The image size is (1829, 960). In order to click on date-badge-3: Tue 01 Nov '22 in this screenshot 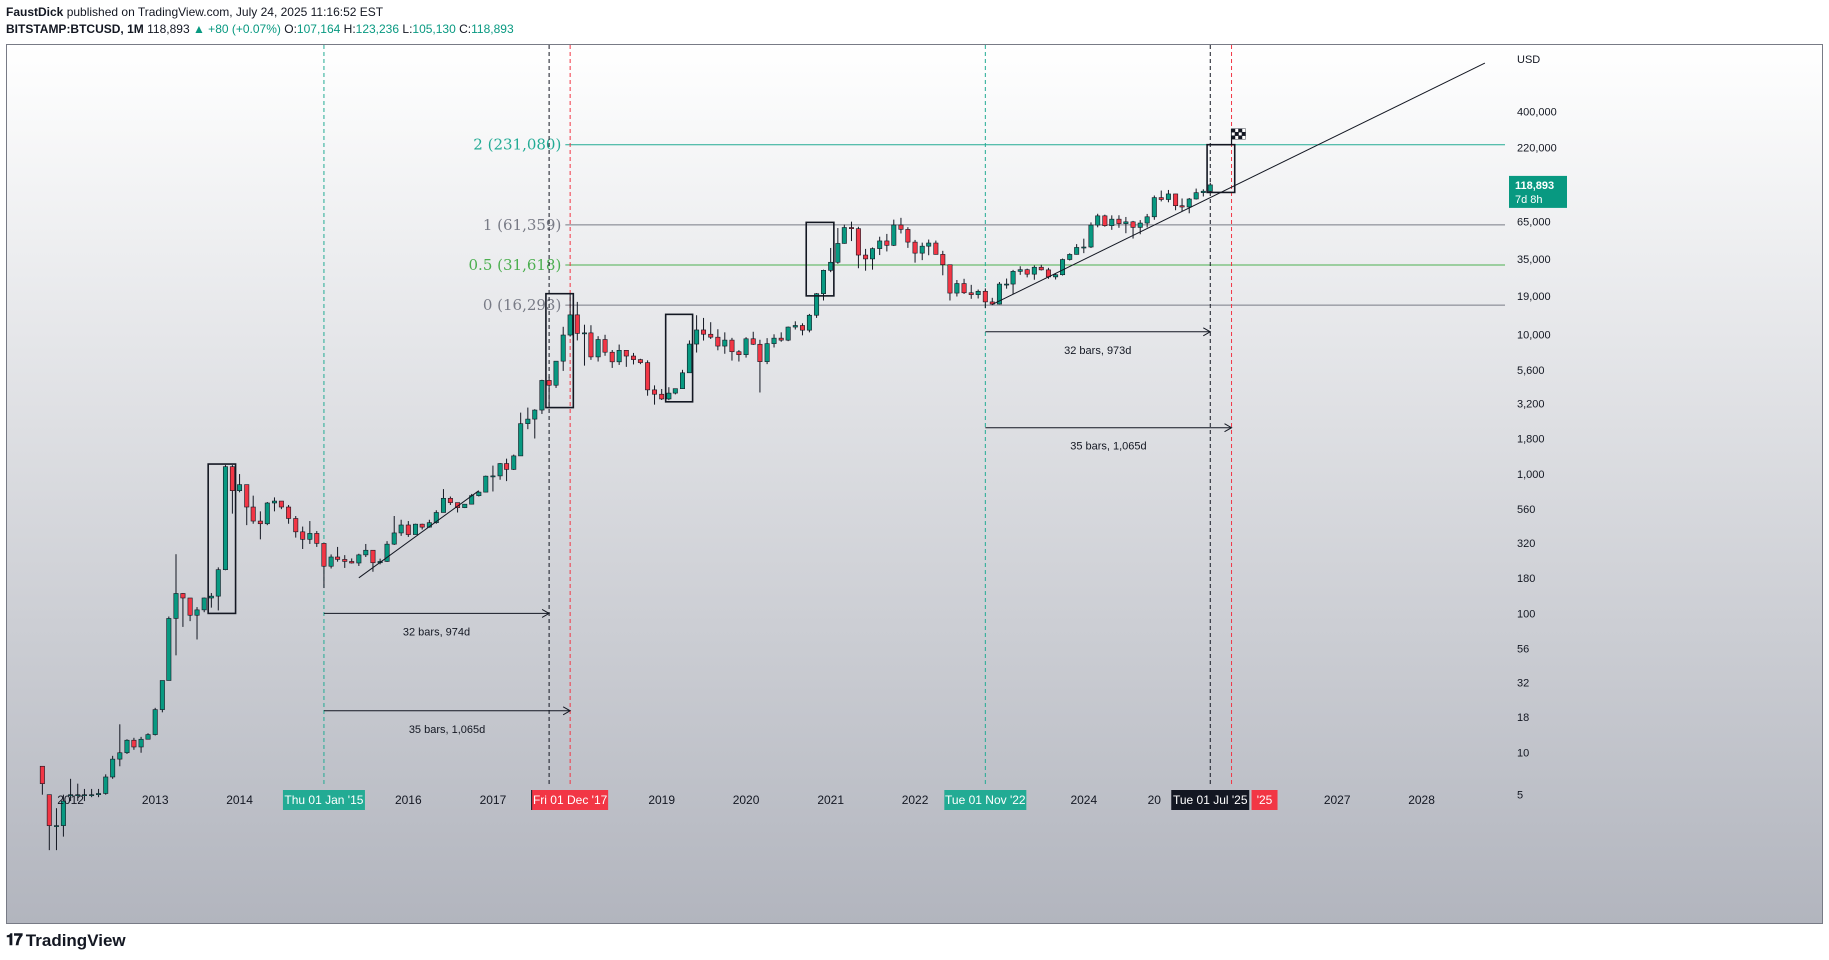, I will do `click(985, 800)`.